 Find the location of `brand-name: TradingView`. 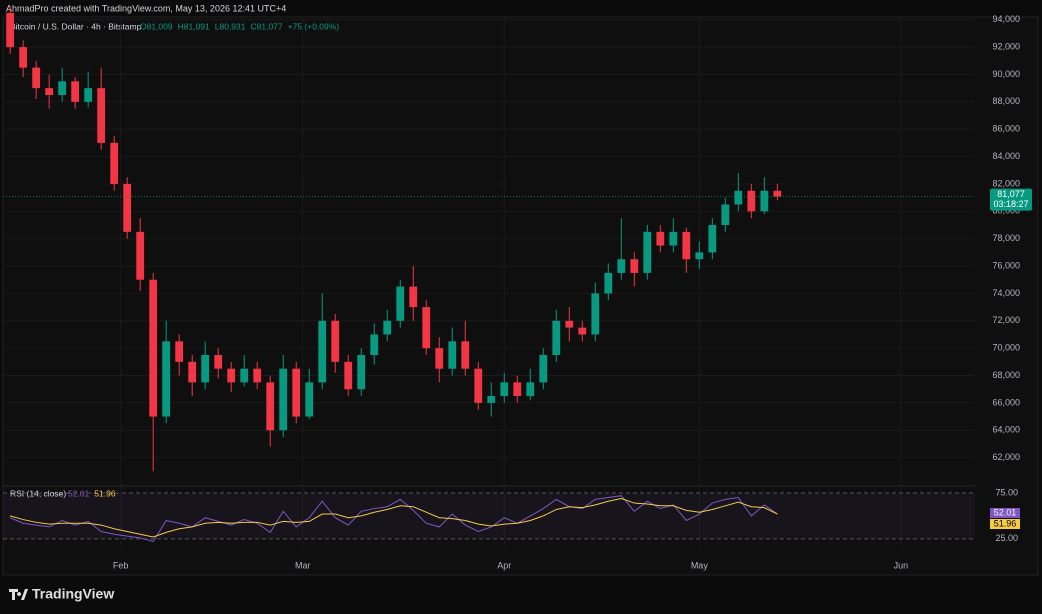

brand-name: TradingView is located at coordinates (73, 594).